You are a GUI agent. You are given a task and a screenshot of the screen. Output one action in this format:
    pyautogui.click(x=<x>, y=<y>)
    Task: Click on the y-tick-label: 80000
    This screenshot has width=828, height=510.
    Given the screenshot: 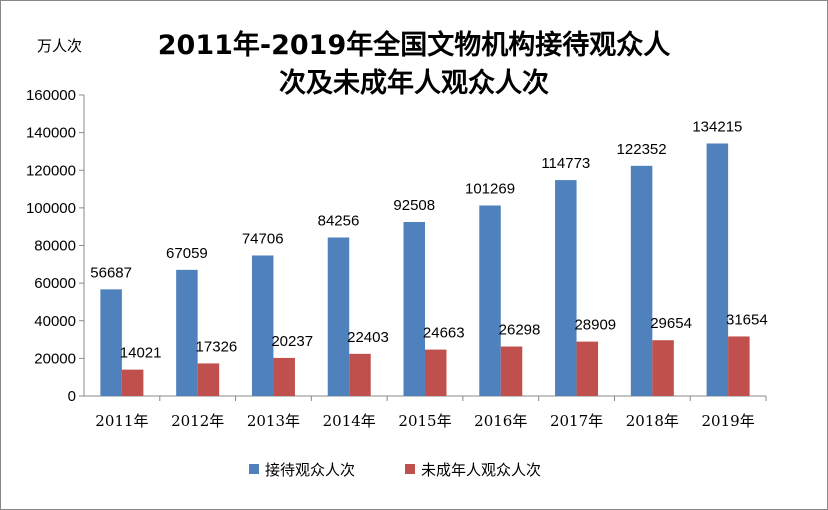 What is the action you would take?
    pyautogui.click(x=55, y=246)
    